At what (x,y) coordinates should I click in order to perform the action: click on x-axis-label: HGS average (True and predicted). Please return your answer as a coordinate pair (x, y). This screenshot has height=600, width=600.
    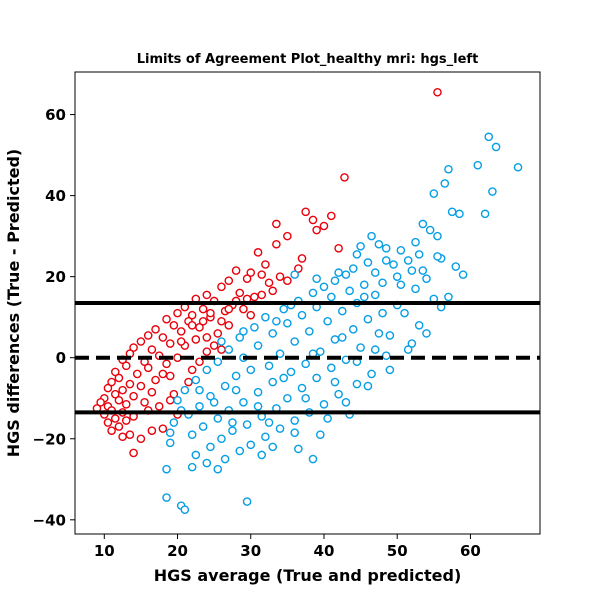
    Looking at the image, I should click on (308, 575).